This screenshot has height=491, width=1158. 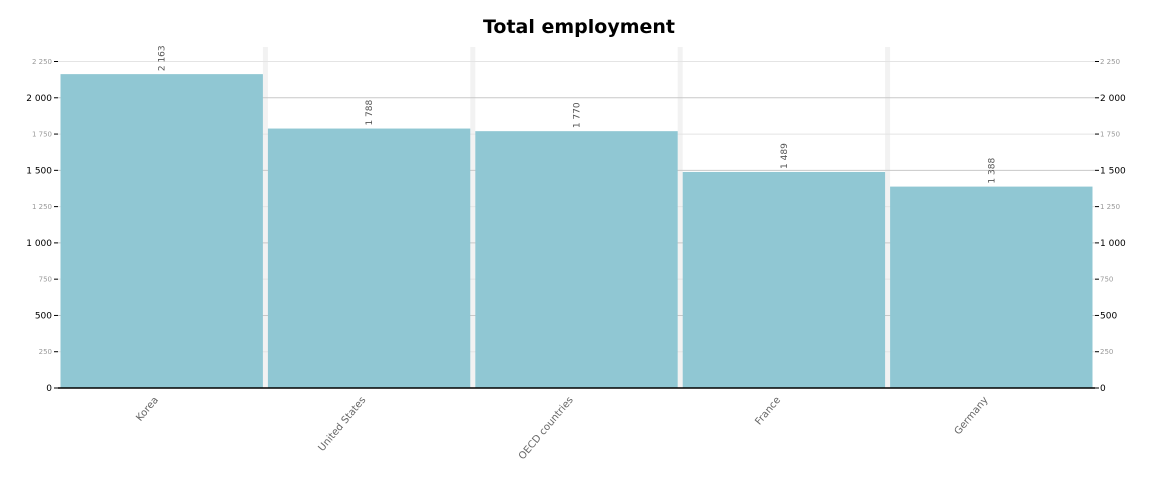 What do you see at coordinates (369, 258) in the screenshot?
I see `bar-united-states` at bounding box center [369, 258].